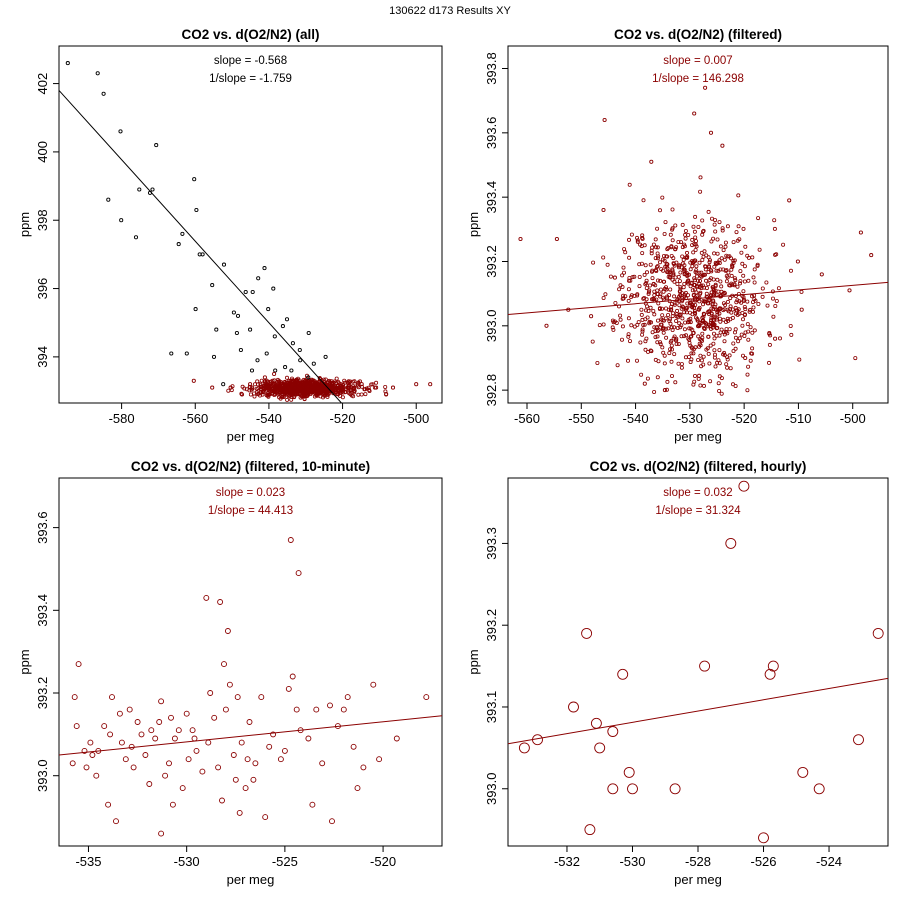  What do you see at coordinates (491, 543) in the screenshot?
I see `y-tick-label: 393.3` at bounding box center [491, 543].